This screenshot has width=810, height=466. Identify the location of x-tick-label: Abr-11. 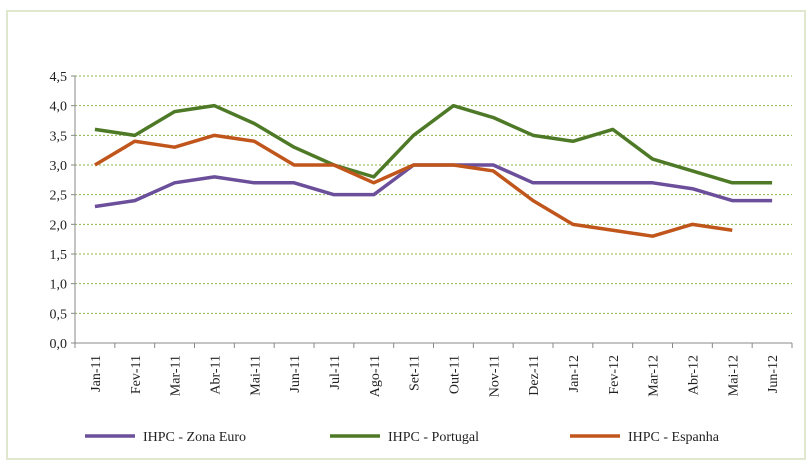
(215, 375).